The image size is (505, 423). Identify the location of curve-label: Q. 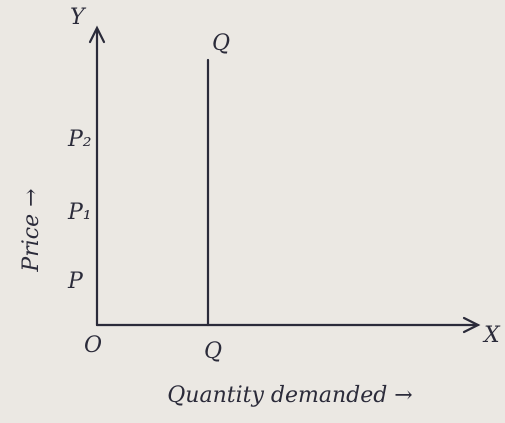
(221, 43).